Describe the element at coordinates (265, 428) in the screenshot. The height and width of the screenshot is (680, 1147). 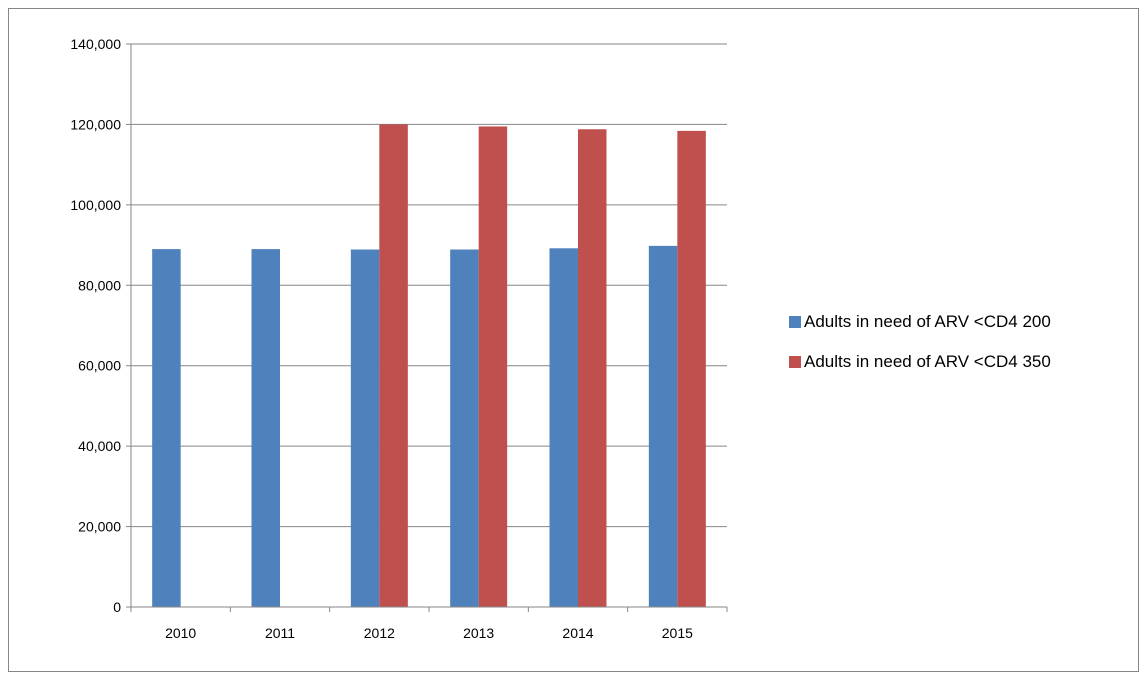
I see `bar-cd4-200-2011` at that location.